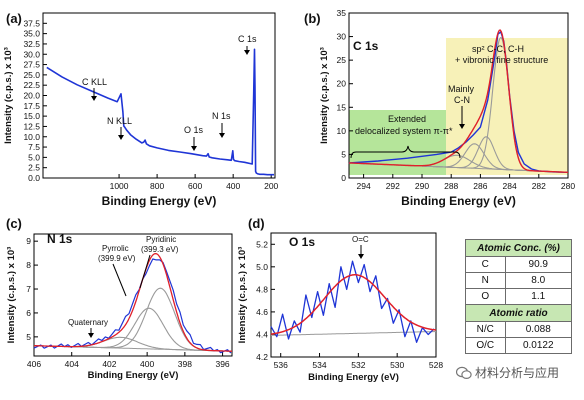 The width and height of the screenshot is (584, 400). I want to click on panel-d-title: O 1s, so click(302, 242).